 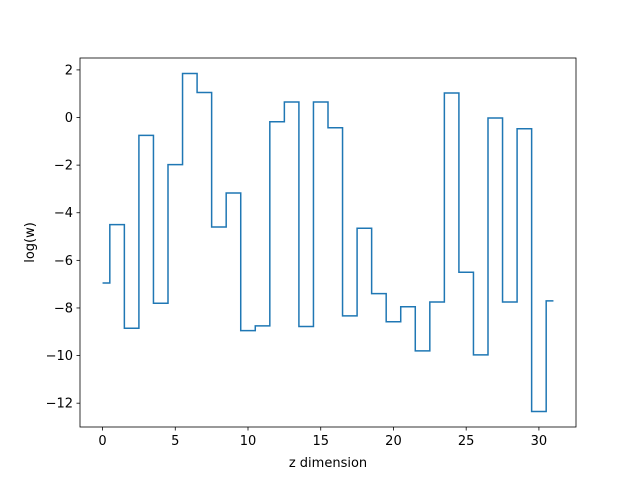 What do you see at coordinates (63, 261) in the screenshot?
I see `y-tick-label: −6` at bounding box center [63, 261].